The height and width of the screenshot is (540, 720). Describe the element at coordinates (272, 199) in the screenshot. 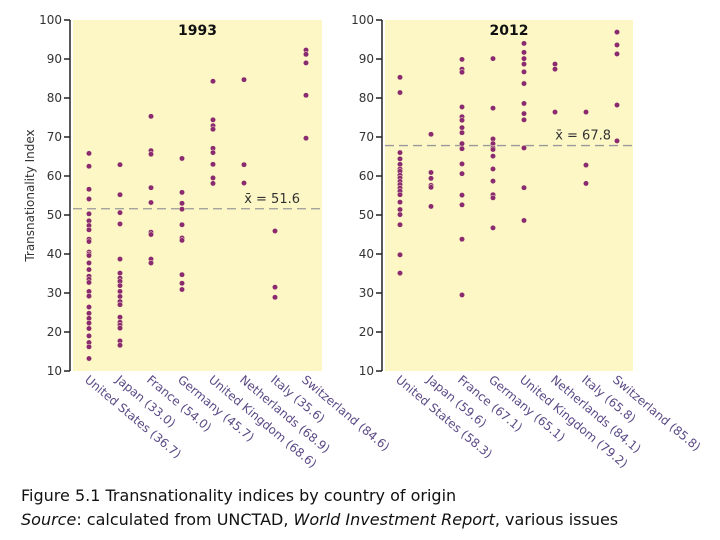

I see `mean-label: x̄ = 51.6` at that location.